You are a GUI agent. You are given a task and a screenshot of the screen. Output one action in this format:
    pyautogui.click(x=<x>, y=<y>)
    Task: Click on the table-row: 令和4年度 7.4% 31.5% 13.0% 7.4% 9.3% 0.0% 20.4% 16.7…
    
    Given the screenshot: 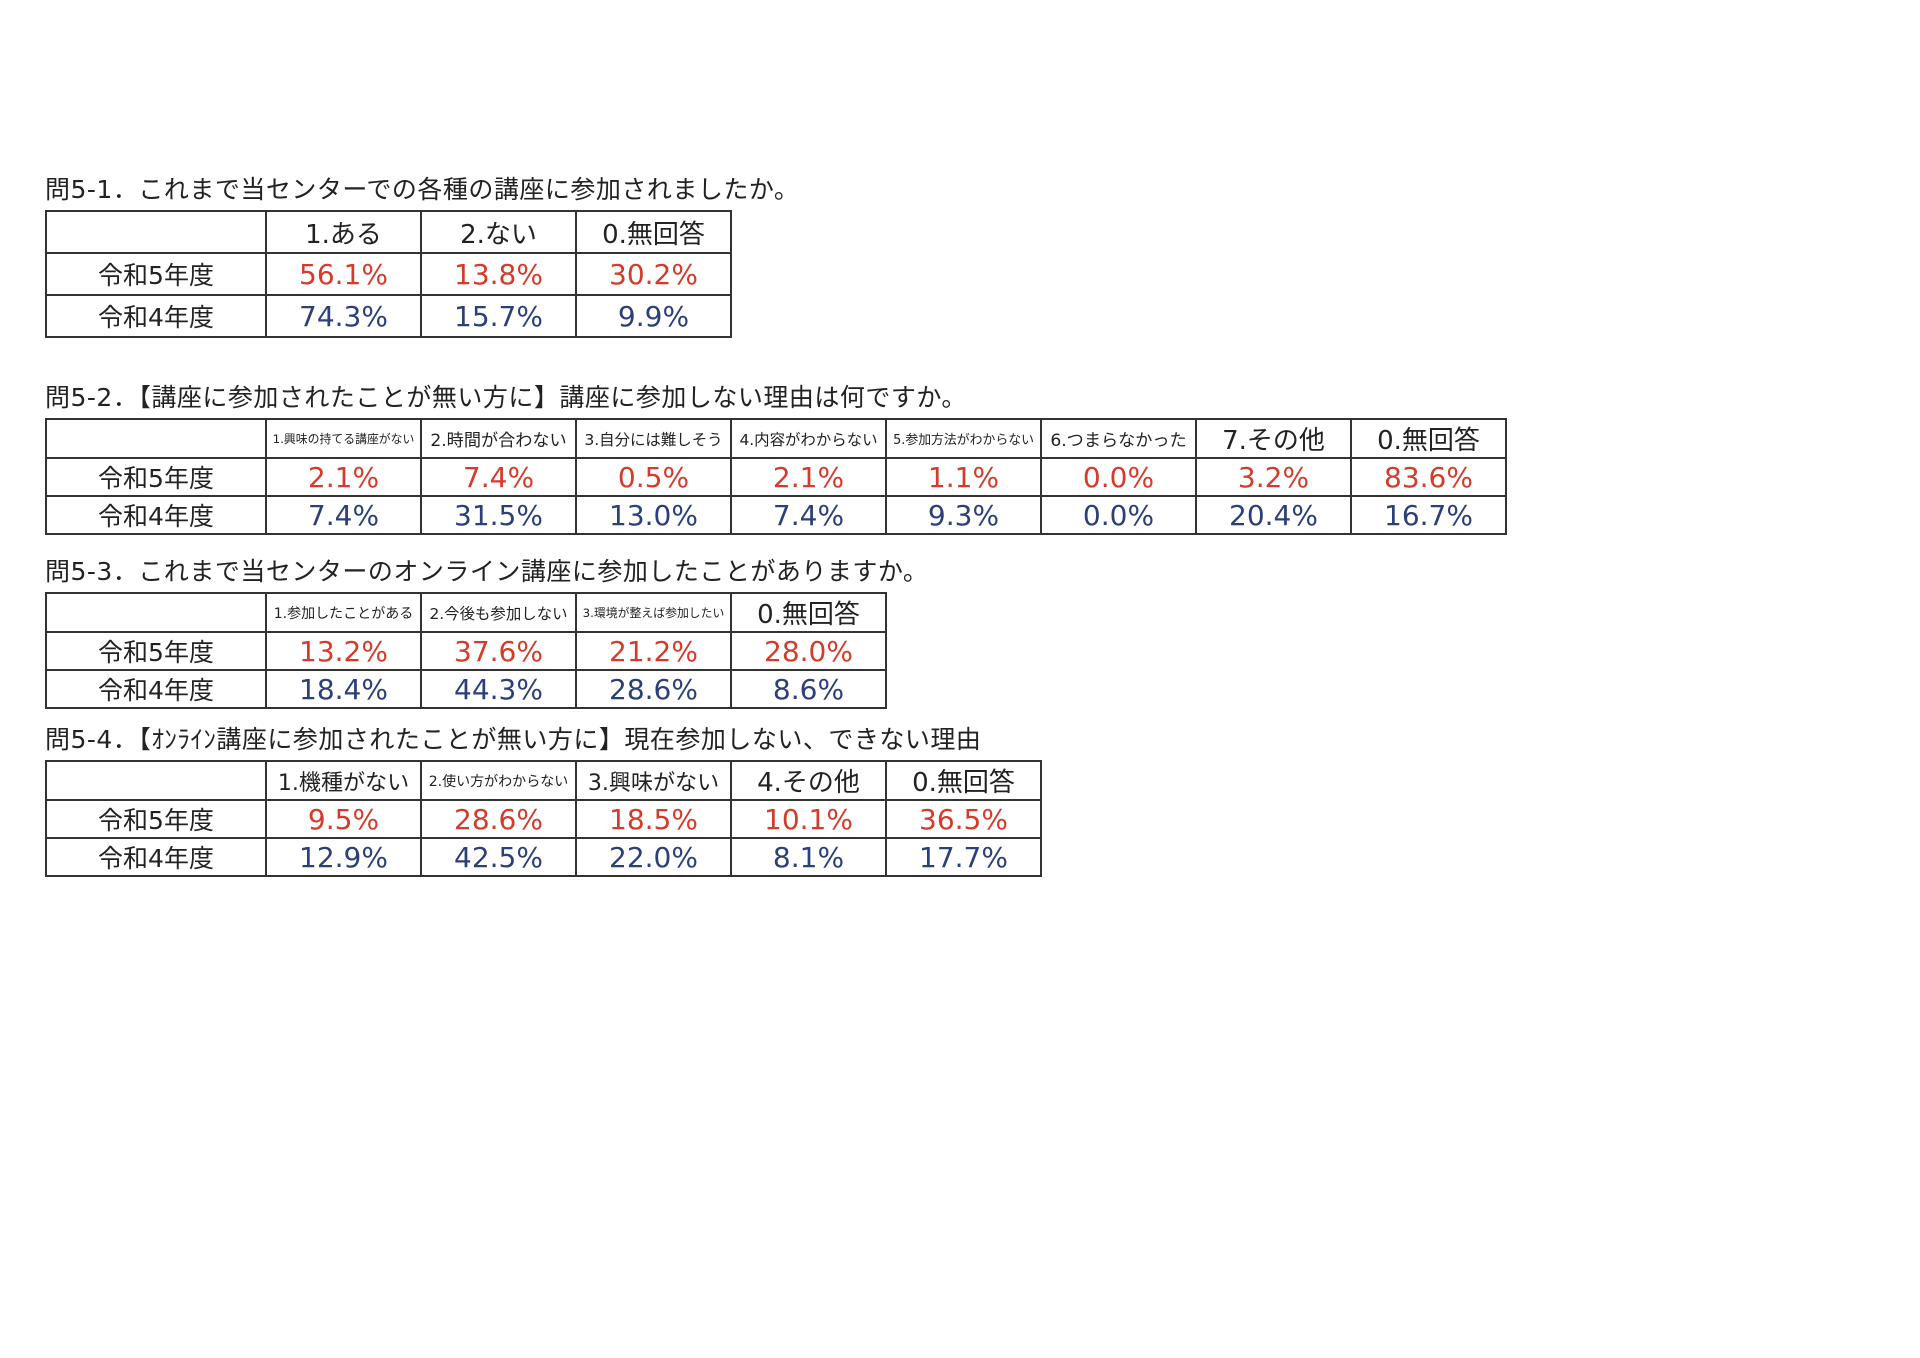 What is the action you would take?
    pyautogui.click(x=776, y=515)
    